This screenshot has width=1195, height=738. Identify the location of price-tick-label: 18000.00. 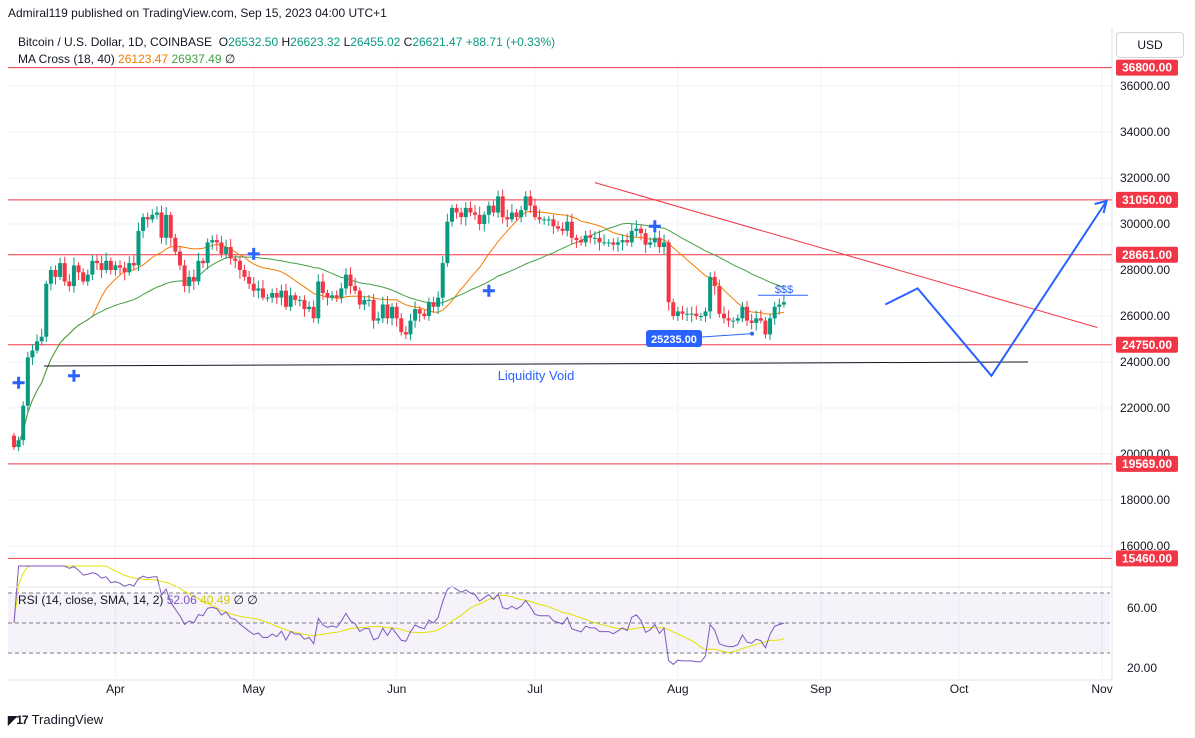
(1145, 500).